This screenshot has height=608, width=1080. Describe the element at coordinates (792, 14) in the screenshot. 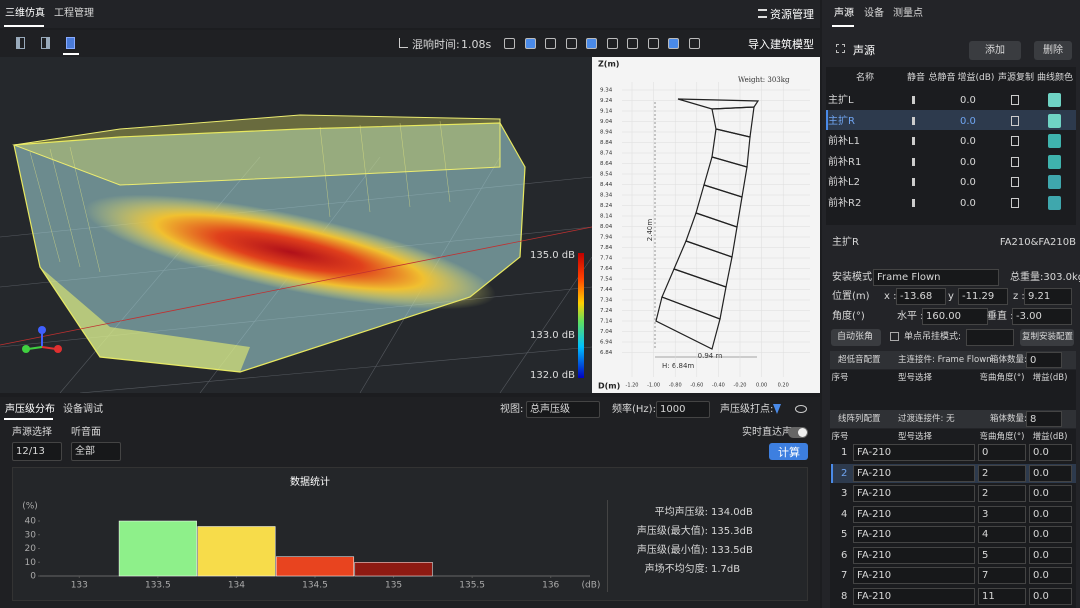

I see `resource-button: 资源管理` at that location.